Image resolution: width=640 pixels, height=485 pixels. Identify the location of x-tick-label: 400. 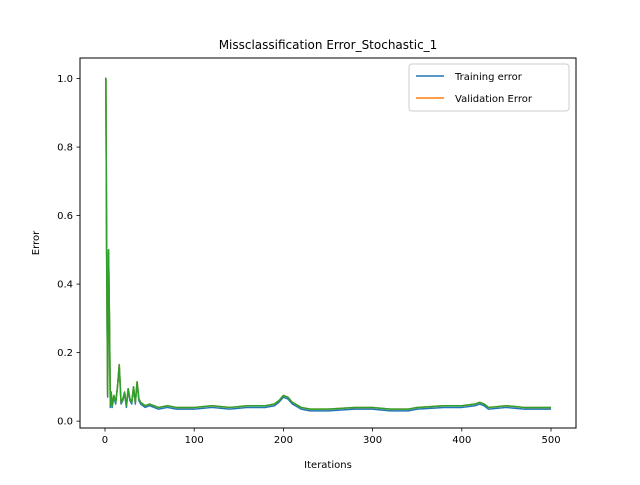
(461, 440).